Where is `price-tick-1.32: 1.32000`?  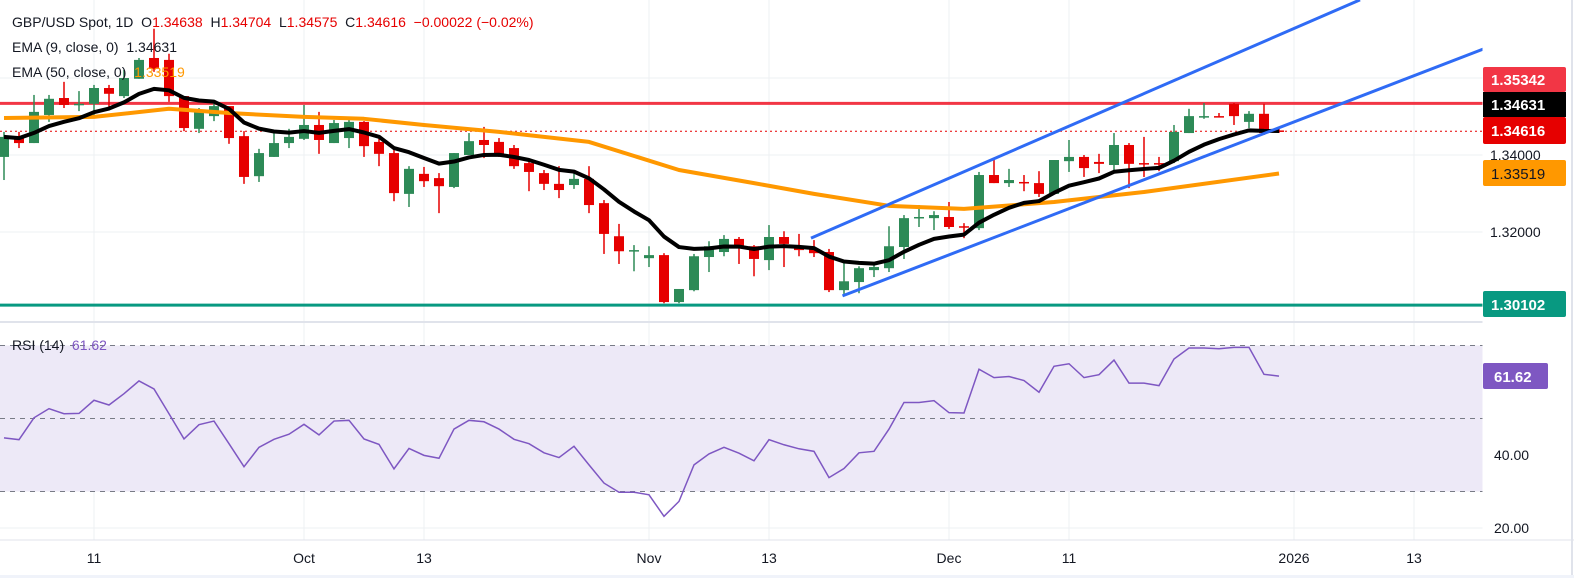 price-tick-1.32: 1.32000 is located at coordinates (1515, 232).